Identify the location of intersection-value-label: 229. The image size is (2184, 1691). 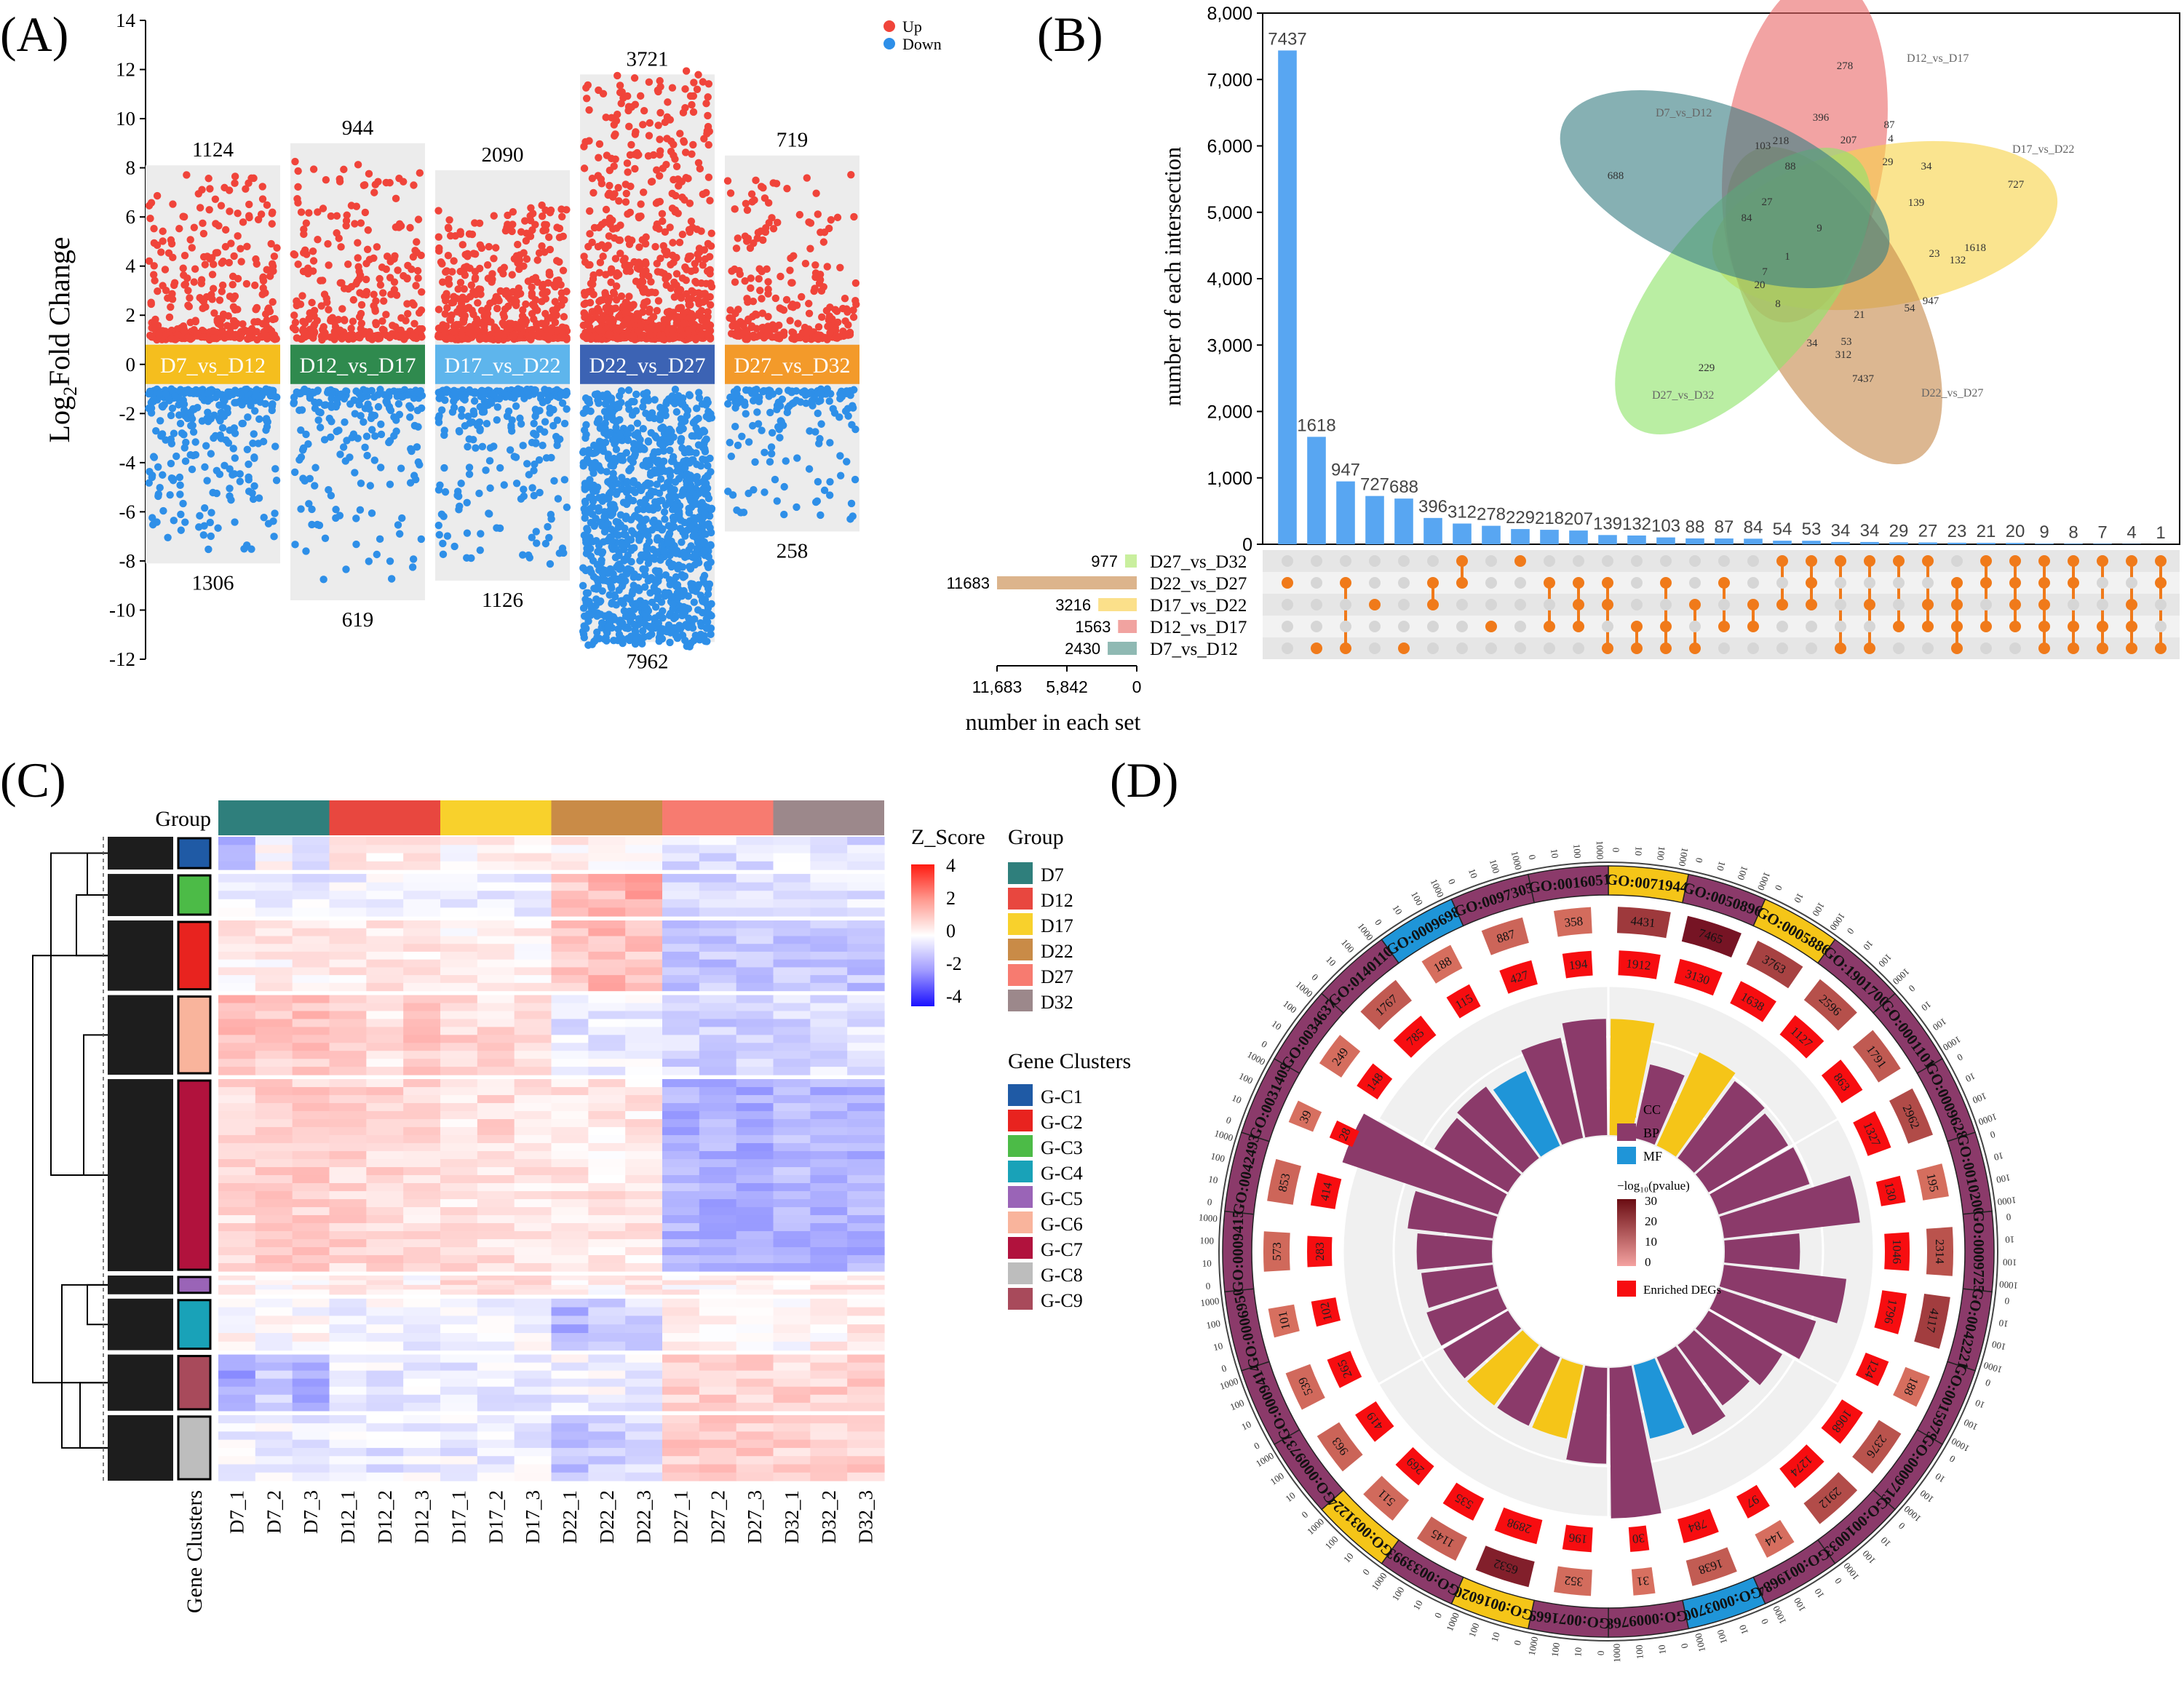
(1520, 518).